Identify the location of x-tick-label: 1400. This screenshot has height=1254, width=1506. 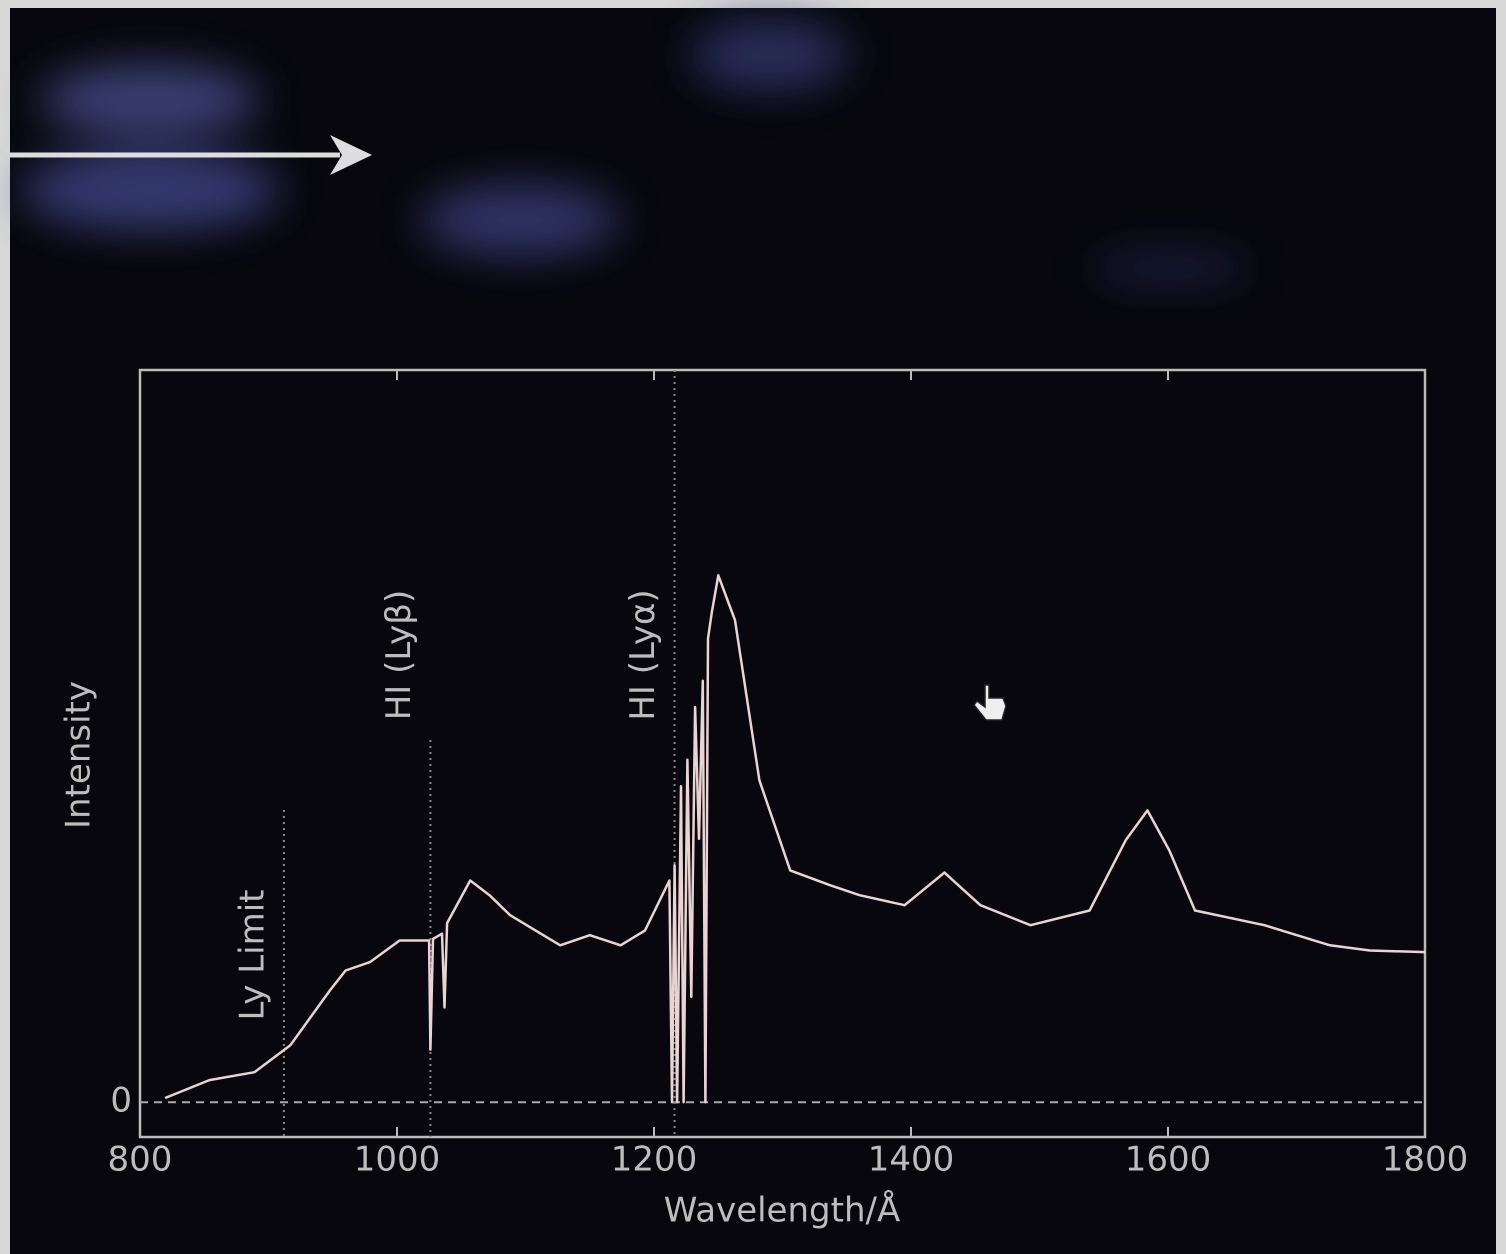
(911, 1160).